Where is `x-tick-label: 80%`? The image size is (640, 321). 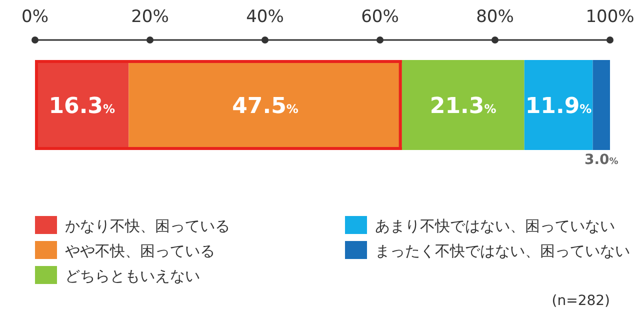
x-tick-label: 80% is located at coordinates (495, 17).